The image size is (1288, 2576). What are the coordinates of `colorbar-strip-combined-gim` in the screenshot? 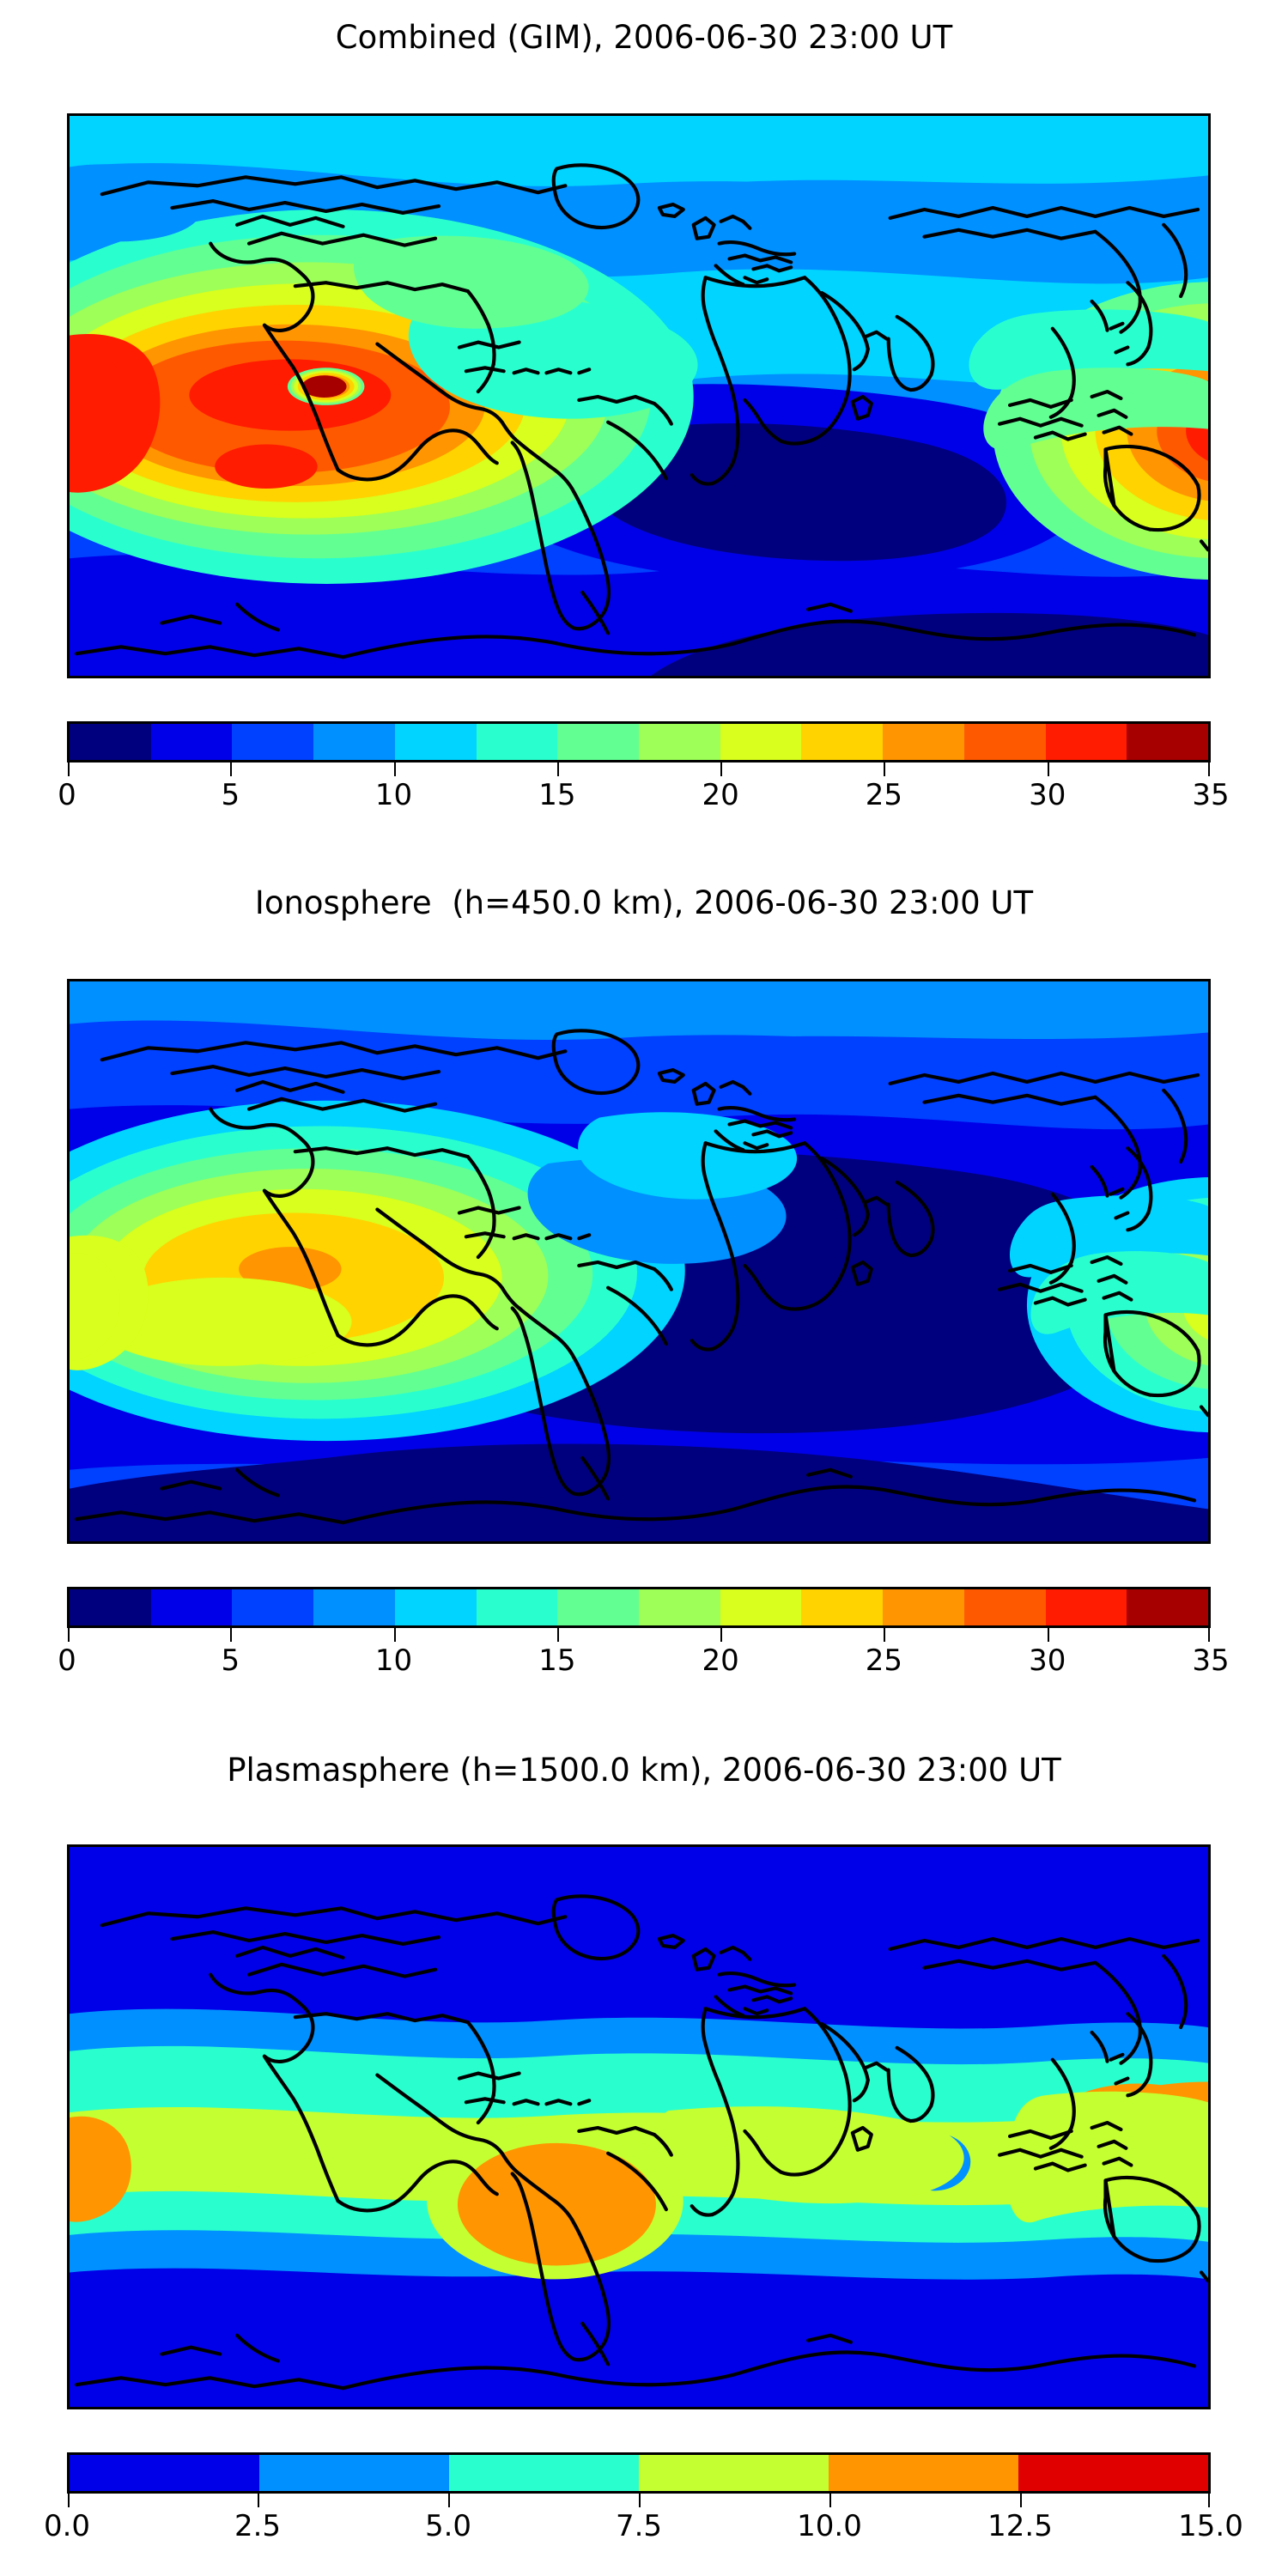 It's located at (639, 742).